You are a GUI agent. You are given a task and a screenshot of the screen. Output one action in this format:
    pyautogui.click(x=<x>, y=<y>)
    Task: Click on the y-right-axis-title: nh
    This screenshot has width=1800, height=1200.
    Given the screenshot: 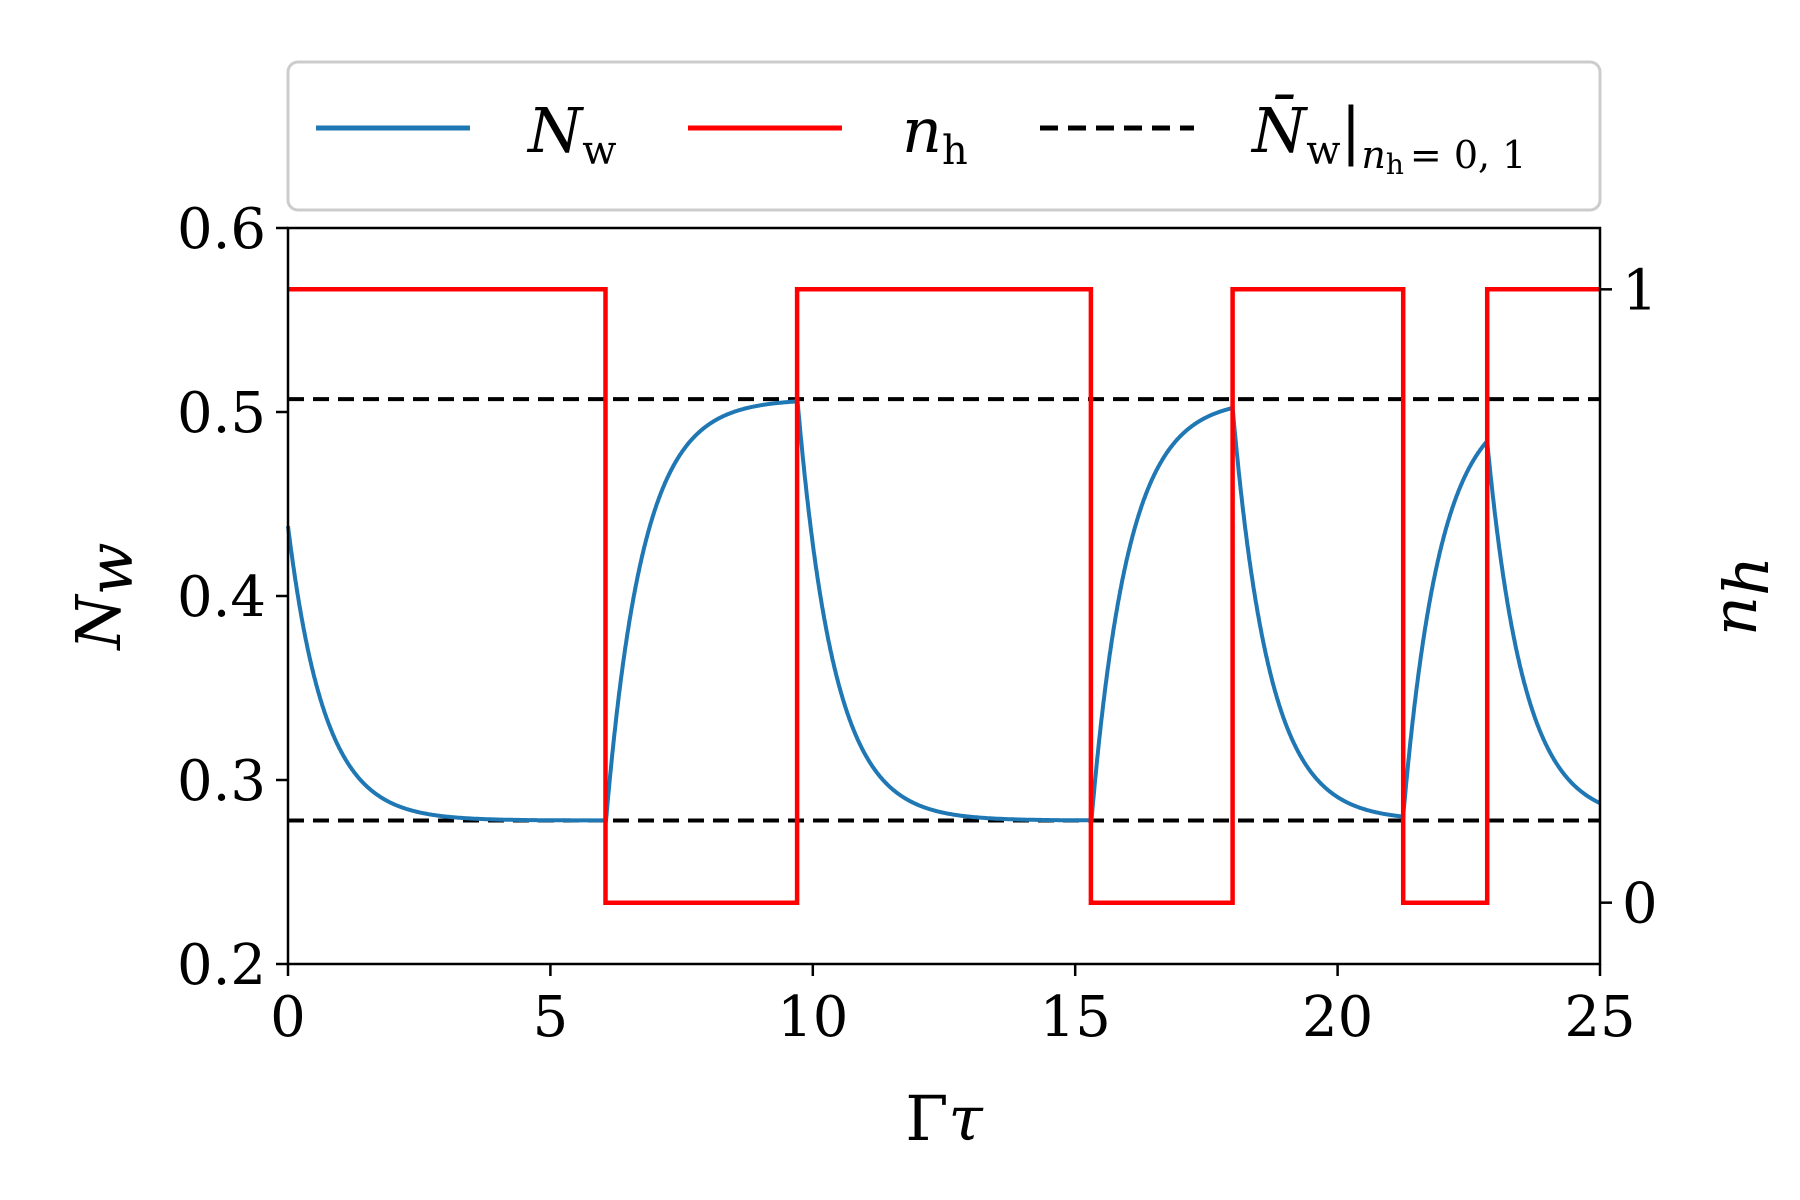 What is the action you would take?
    pyautogui.click(x=1740, y=596)
    